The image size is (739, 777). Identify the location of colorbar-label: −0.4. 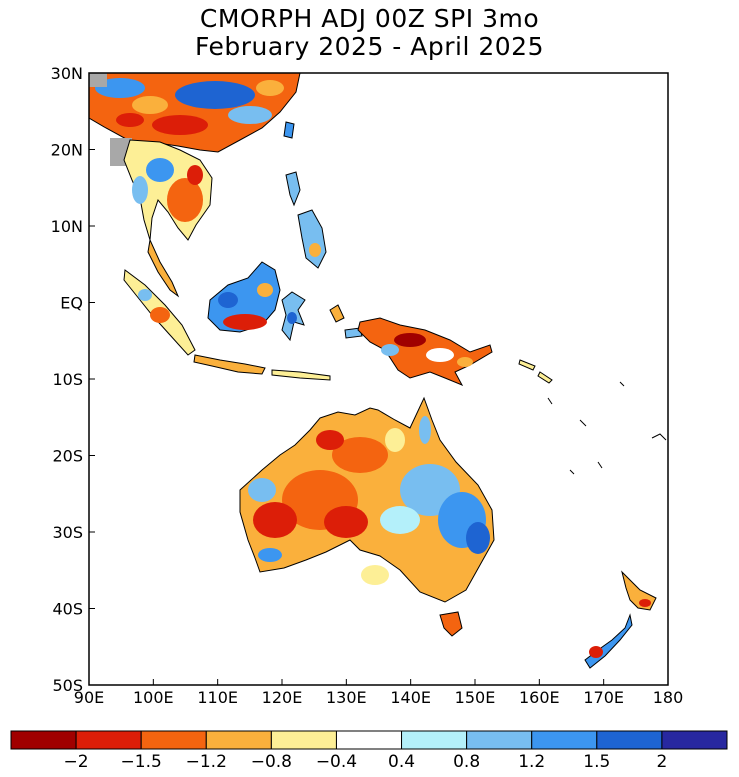
(336, 762).